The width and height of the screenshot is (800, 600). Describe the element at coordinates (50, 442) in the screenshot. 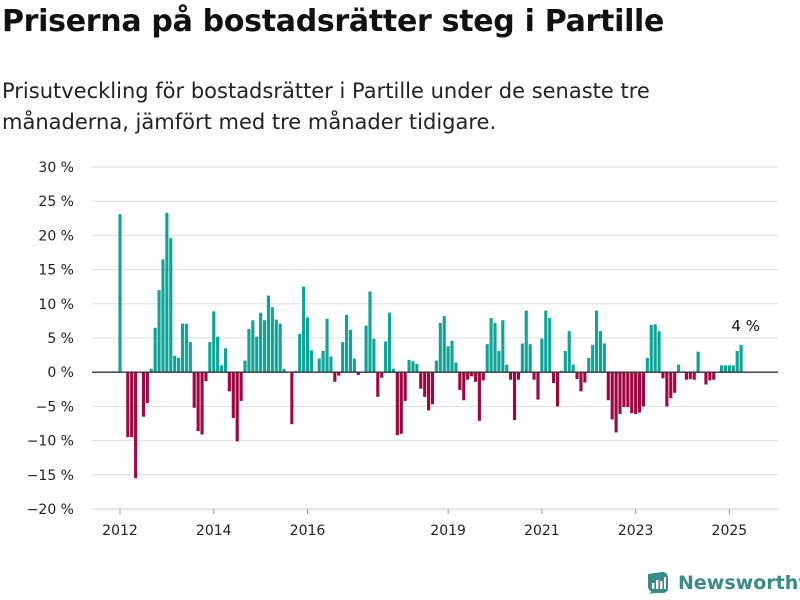

I see `y-tick-label: −10 %` at that location.